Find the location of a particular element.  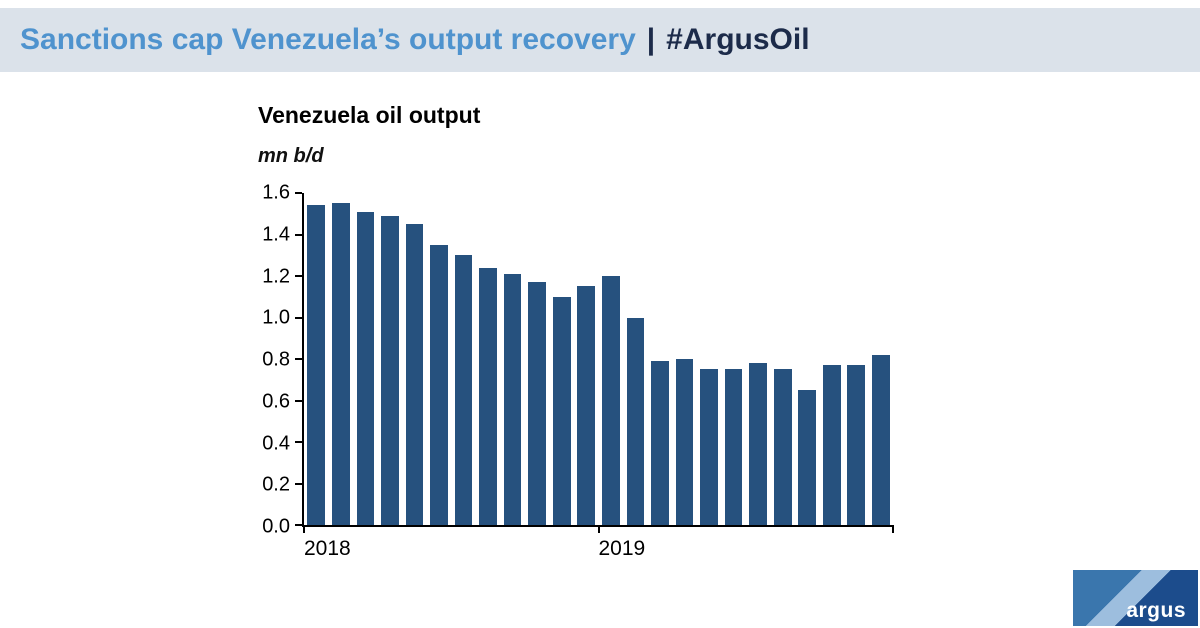

title-hashtag: #ArgusOil is located at coordinates (738, 39).